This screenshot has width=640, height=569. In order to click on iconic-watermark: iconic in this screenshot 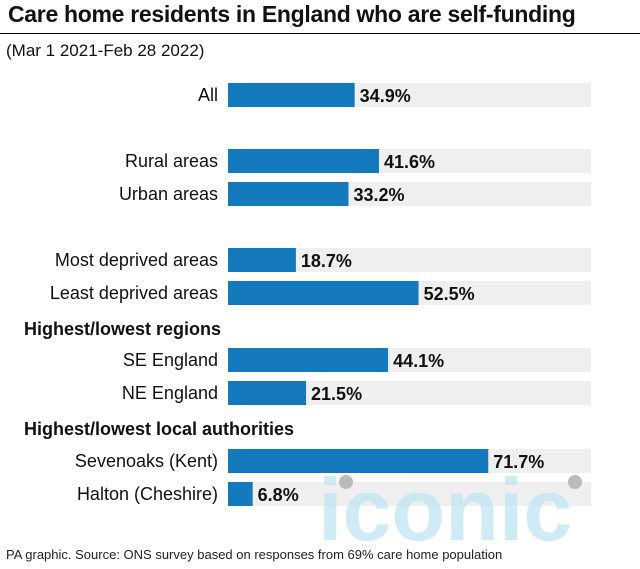, I will do `click(450, 510)`.